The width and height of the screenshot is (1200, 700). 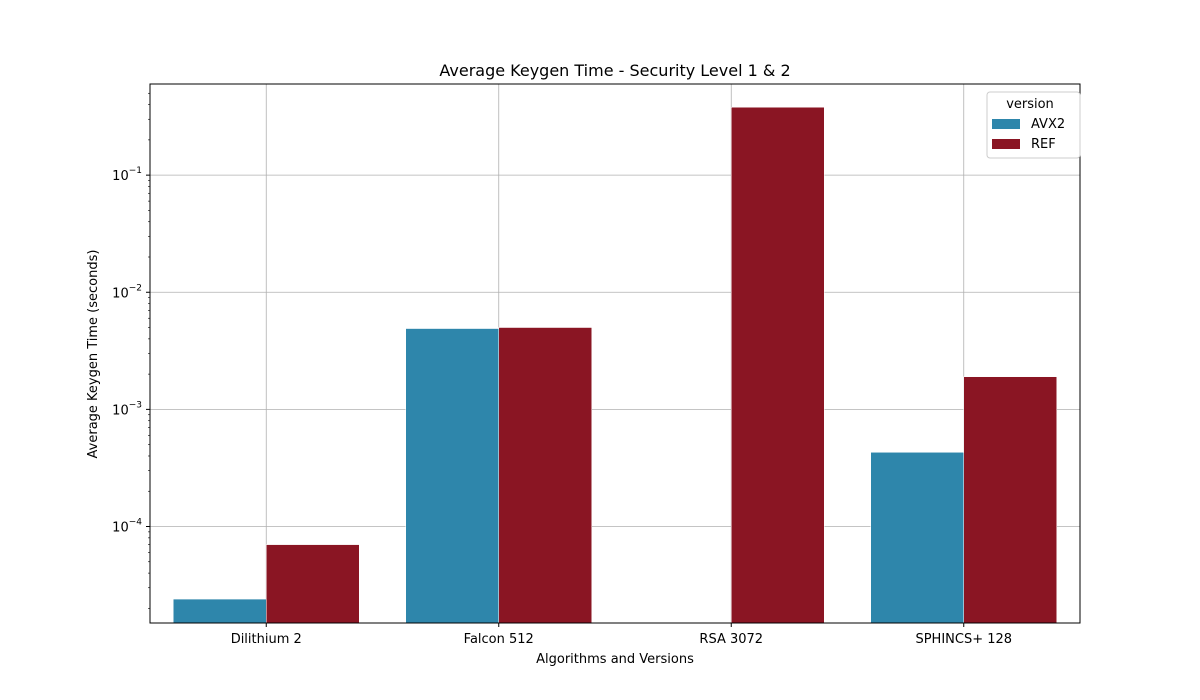 I want to click on legend-swatch-ref, so click(x=1006, y=144).